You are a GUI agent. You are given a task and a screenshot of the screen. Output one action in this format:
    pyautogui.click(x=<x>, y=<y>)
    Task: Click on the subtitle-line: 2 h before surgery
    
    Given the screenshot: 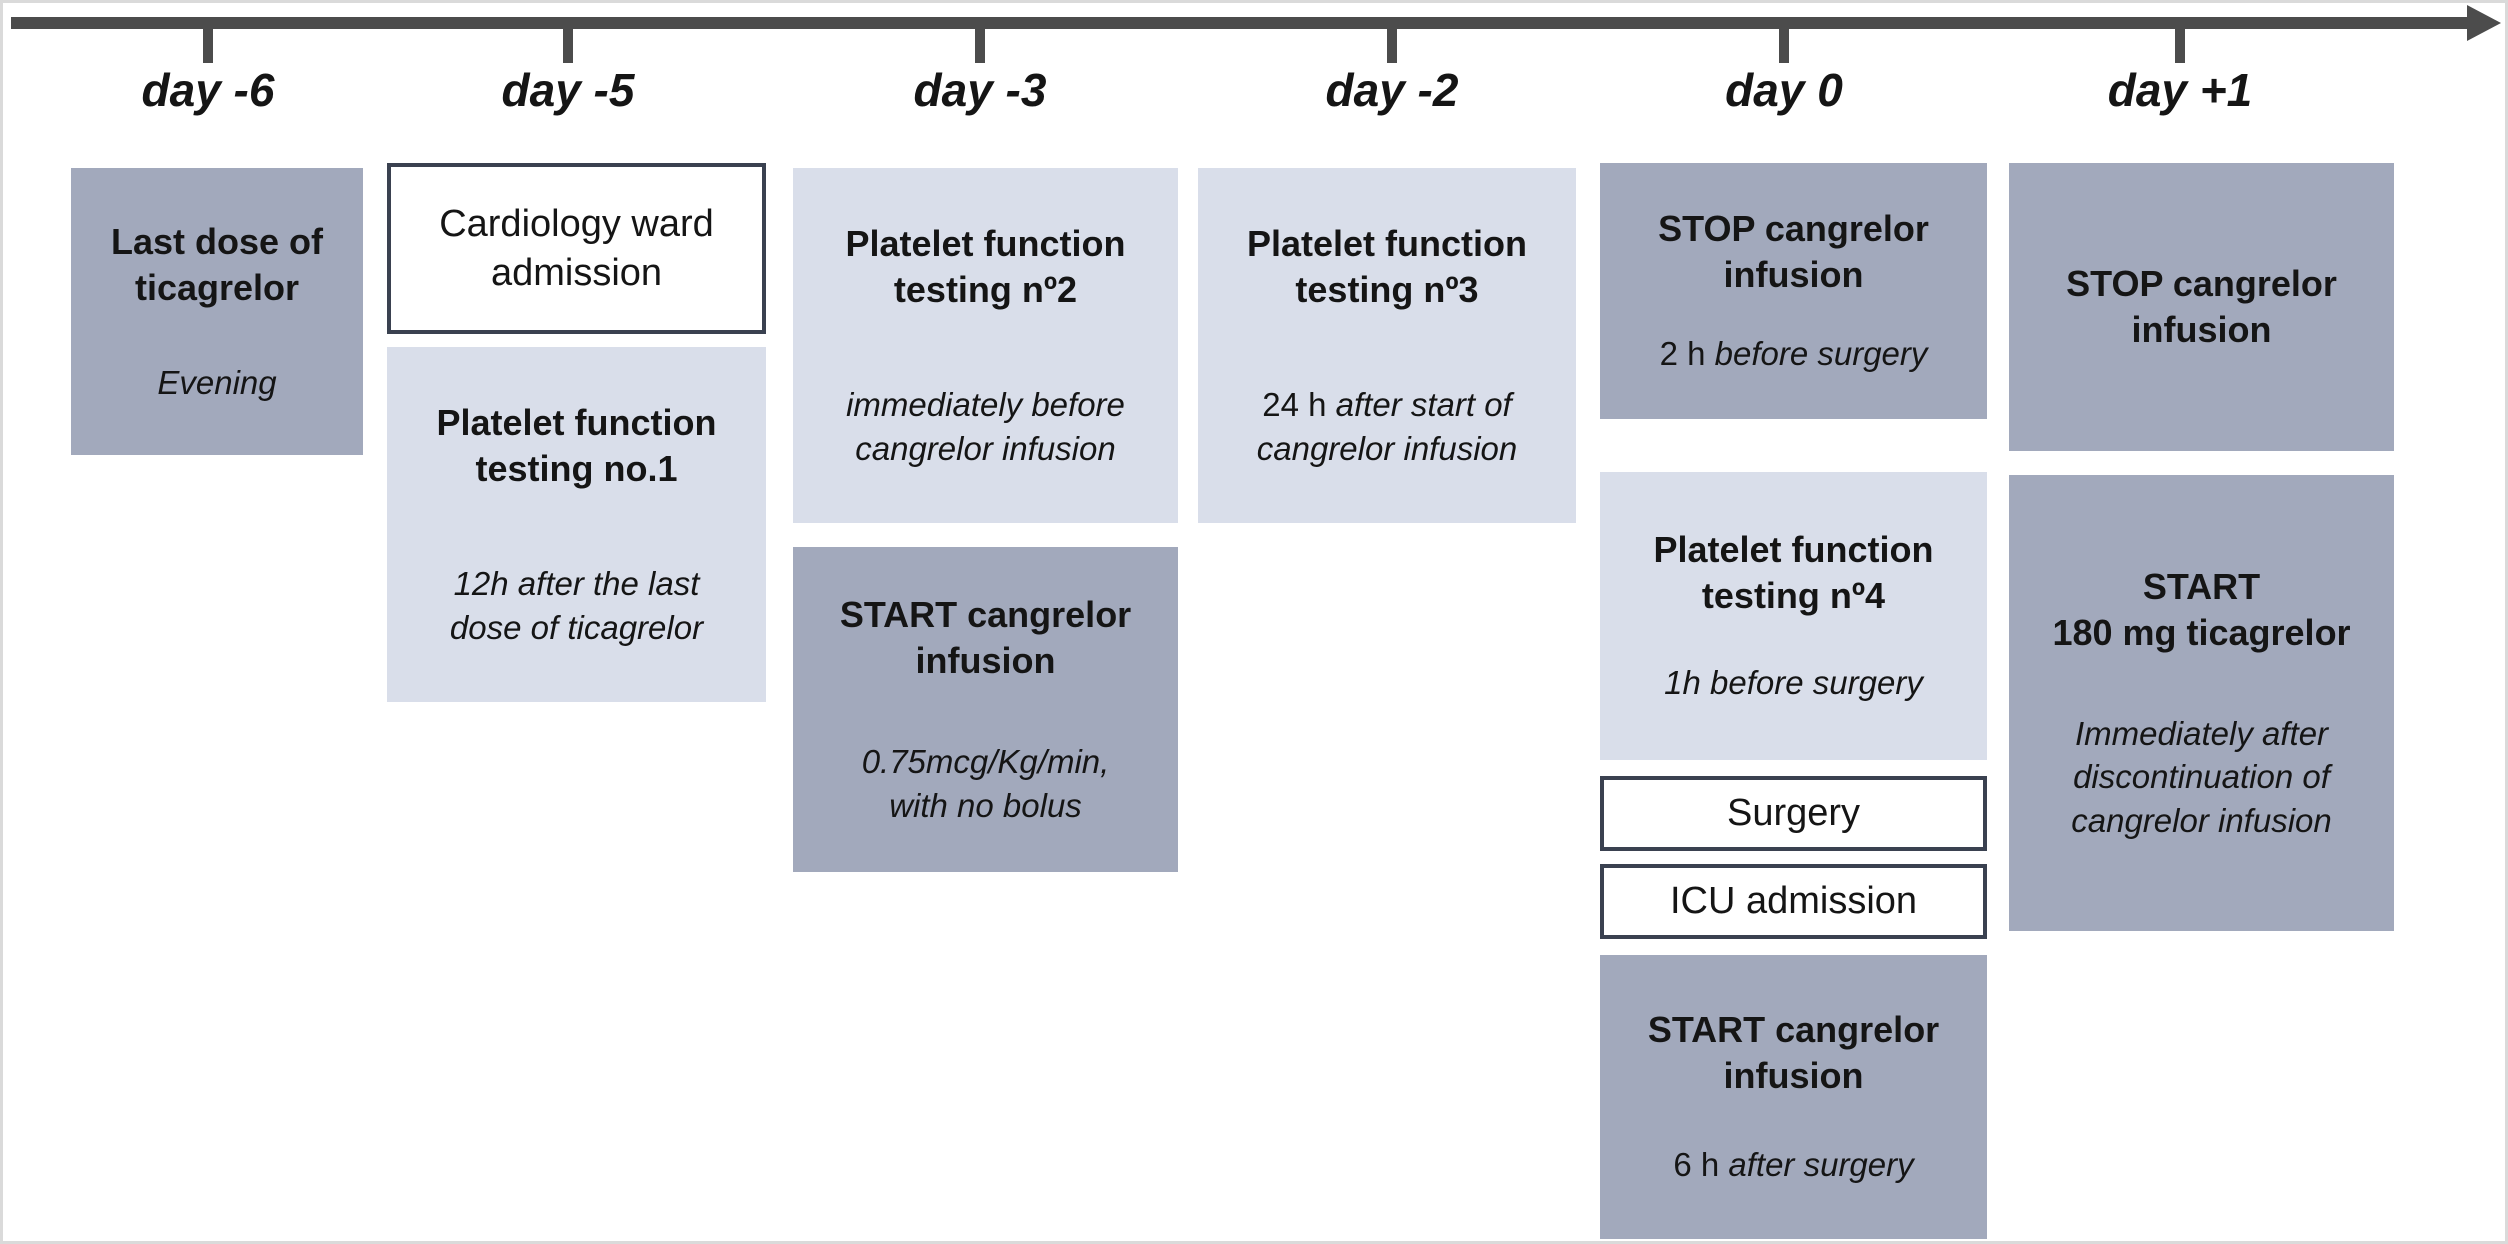 What is the action you would take?
    pyautogui.click(x=1794, y=354)
    